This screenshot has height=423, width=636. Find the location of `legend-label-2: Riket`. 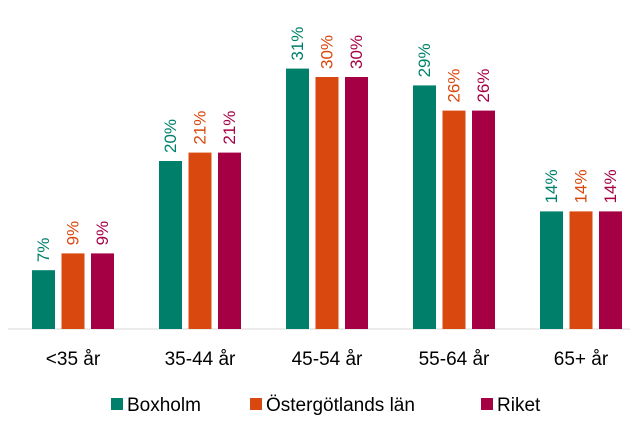

legend-label-2: Riket is located at coordinates (519, 405).